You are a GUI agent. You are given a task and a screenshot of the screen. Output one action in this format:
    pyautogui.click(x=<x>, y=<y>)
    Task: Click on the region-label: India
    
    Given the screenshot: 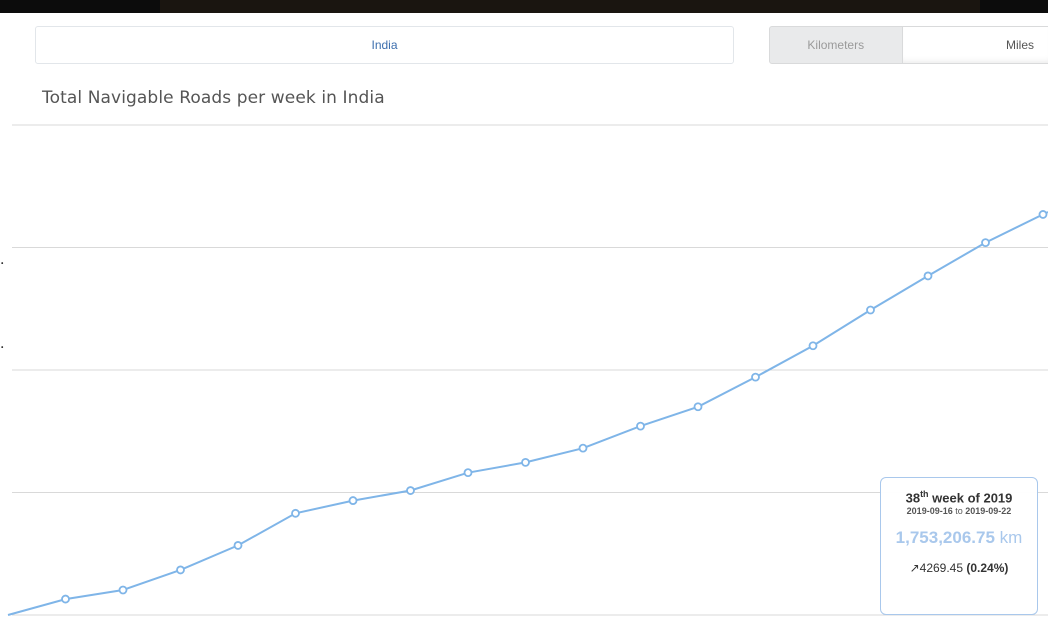 What is the action you would take?
    pyautogui.click(x=384, y=45)
    